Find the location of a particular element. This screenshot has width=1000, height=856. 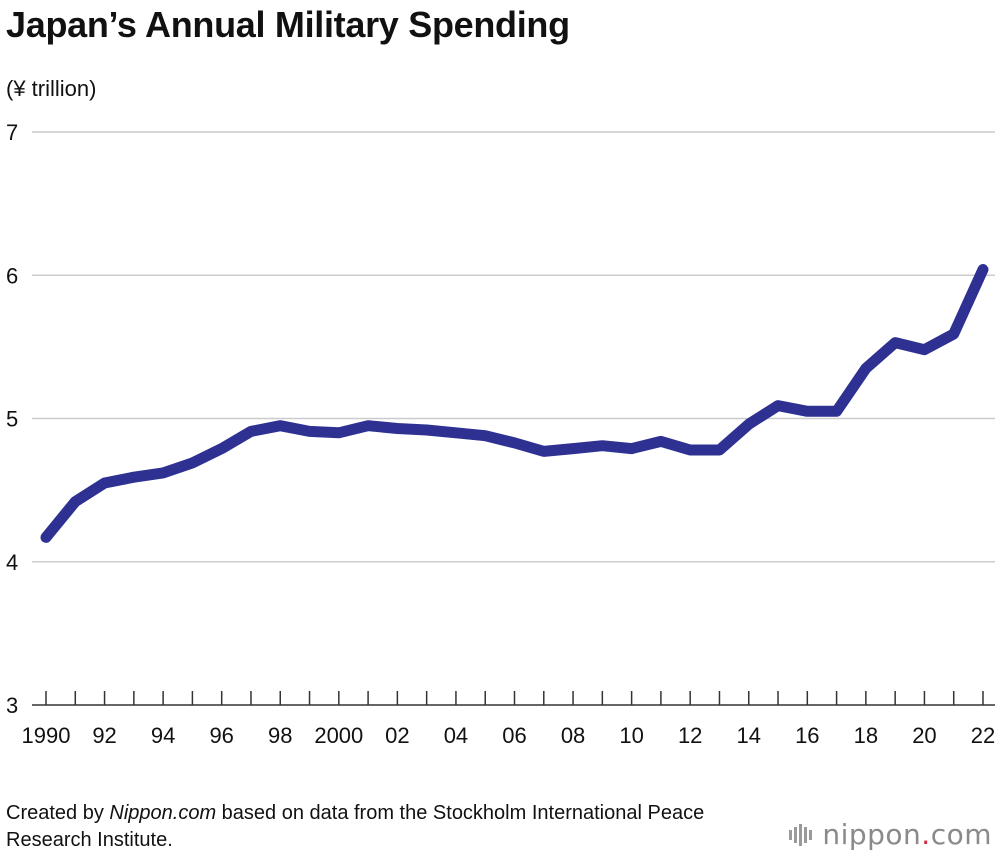

y-tick-label: 3 is located at coordinates (12, 705).